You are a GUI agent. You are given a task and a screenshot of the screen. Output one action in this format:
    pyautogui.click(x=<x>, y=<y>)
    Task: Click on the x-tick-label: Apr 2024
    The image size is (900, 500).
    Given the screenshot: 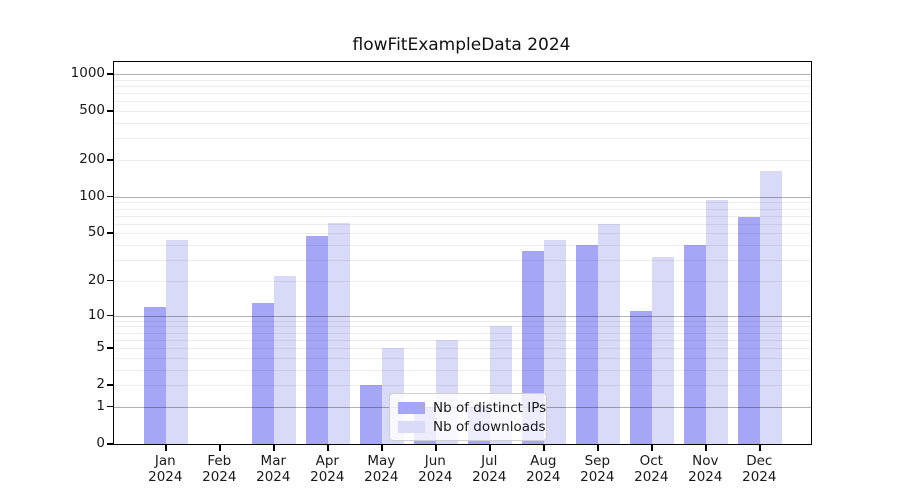 What is the action you would take?
    pyautogui.click(x=327, y=469)
    